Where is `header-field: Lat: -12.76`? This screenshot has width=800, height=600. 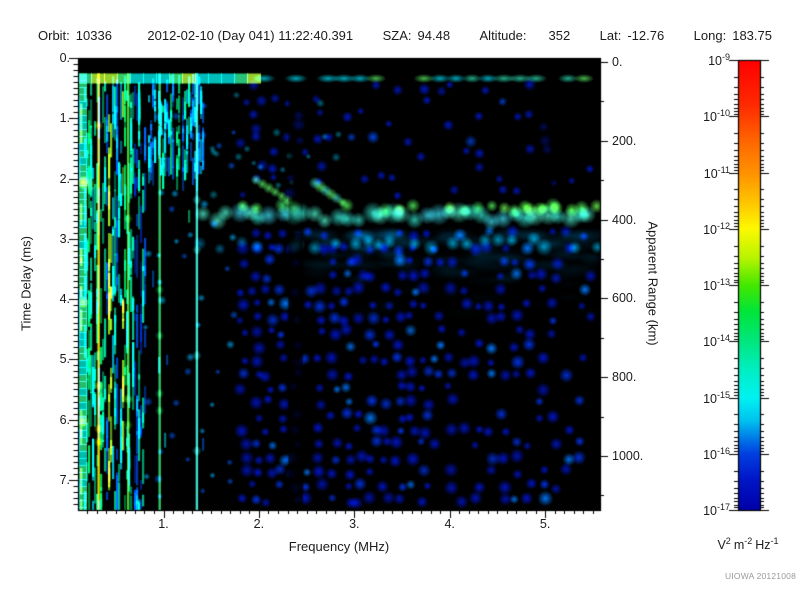 header-field: Lat: -12.76 is located at coordinates (632, 35).